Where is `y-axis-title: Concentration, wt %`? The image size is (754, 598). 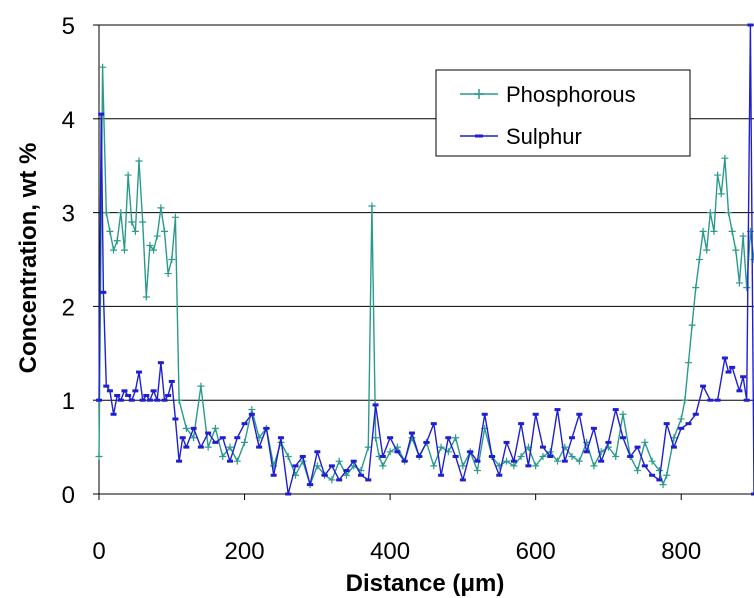
y-axis-title: Concentration, wt % is located at coordinates (28, 258).